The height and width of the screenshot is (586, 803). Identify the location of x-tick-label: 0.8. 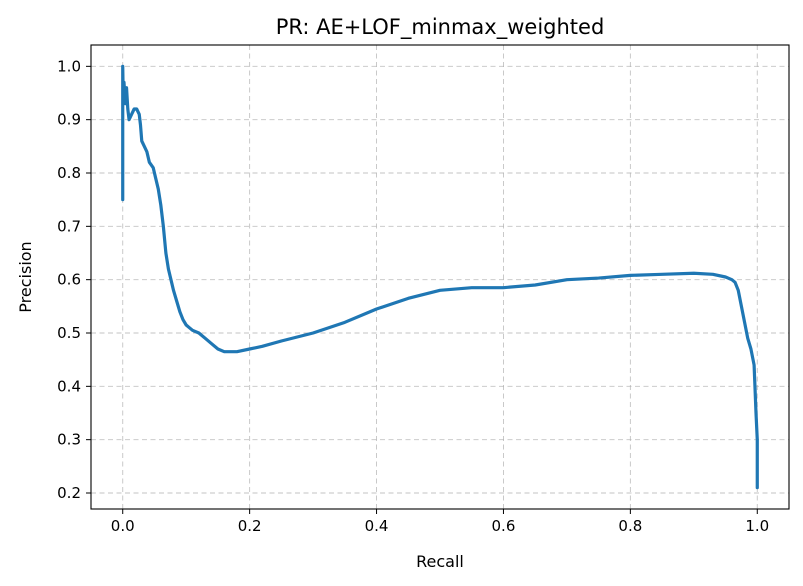
(630, 526).